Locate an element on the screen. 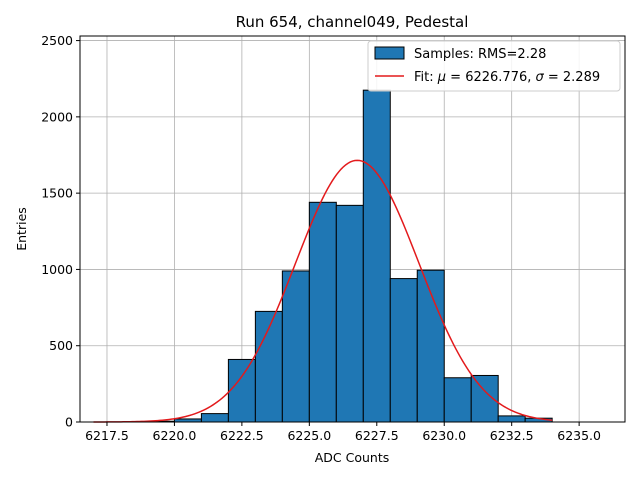  y-tick-label: 500 is located at coordinates (61, 345).